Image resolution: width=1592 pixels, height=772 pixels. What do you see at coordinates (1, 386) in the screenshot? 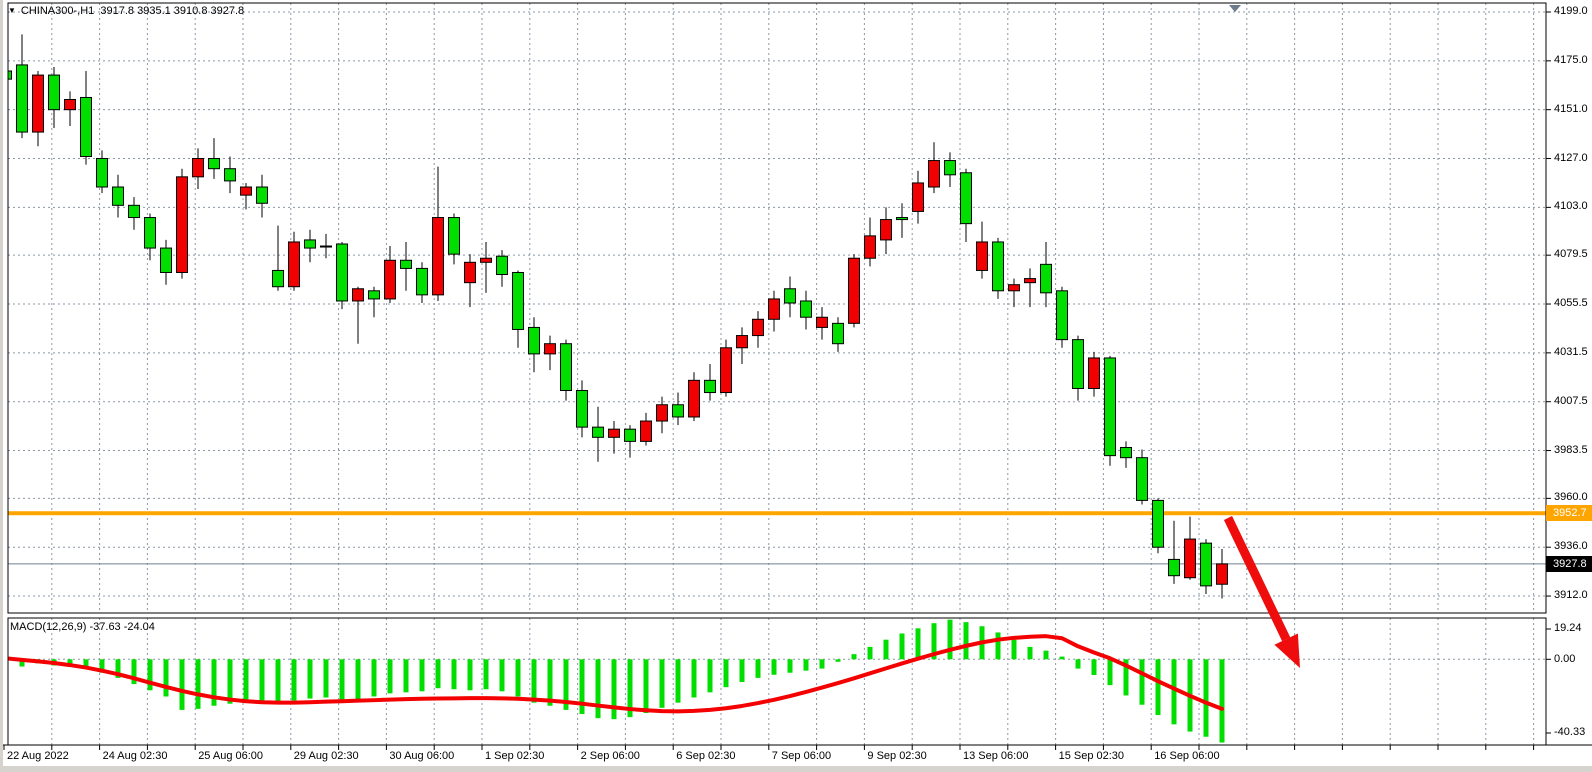
I see `window-left-edge` at bounding box center [1, 386].